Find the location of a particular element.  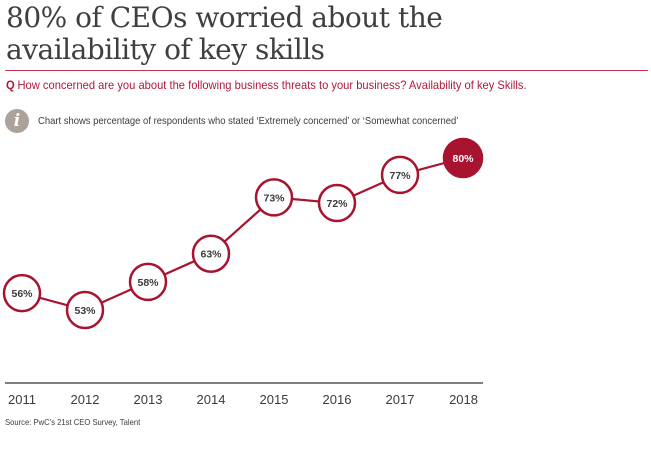

data-label-2017: 77% is located at coordinates (400, 176).